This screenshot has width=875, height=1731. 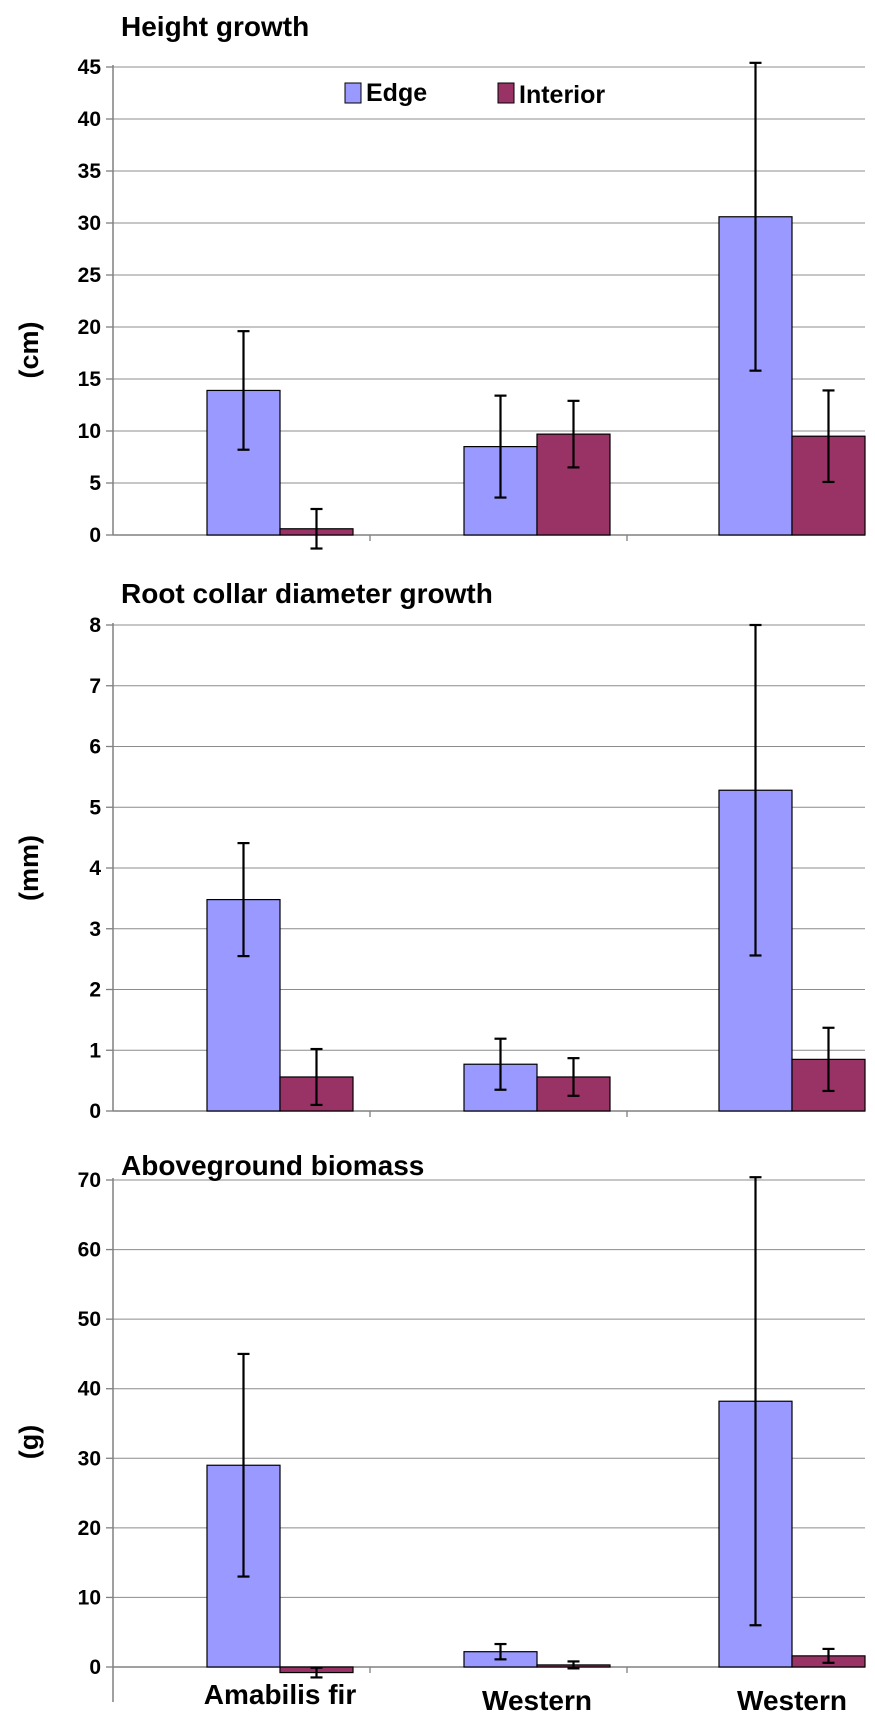 What do you see at coordinates (95, 929) in the screenshot?
I see `y-tick-label: 3` at bounding box center [95, 929].